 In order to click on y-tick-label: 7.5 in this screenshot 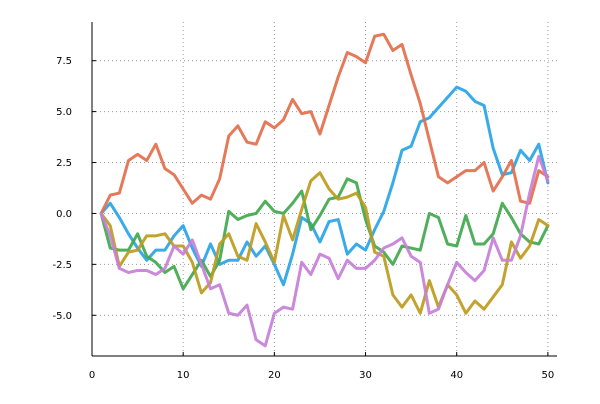, I will do `click(64, 61)`.